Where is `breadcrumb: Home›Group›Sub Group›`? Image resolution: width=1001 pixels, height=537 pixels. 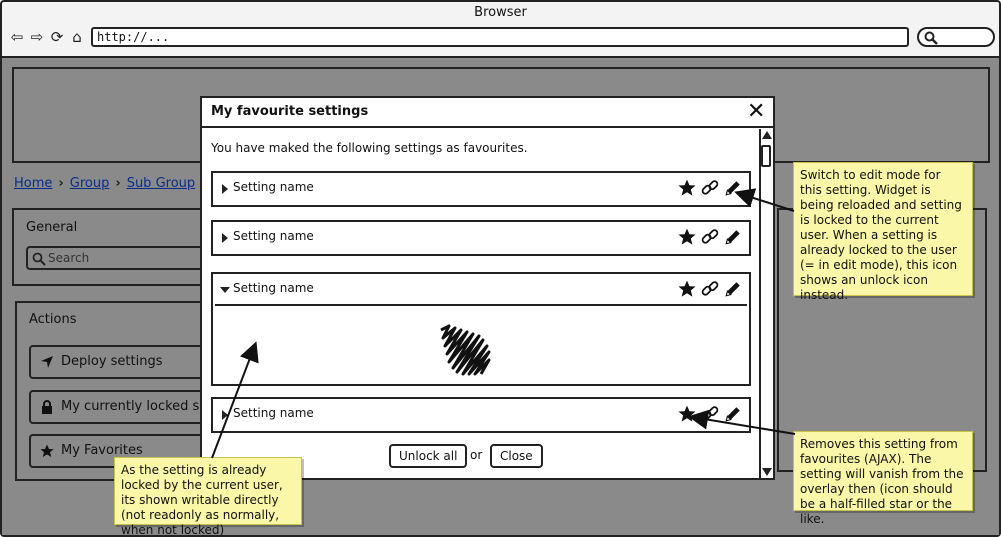
breadcrumb: Home›Group›Sub Group› is located at coordinates (113, 183).